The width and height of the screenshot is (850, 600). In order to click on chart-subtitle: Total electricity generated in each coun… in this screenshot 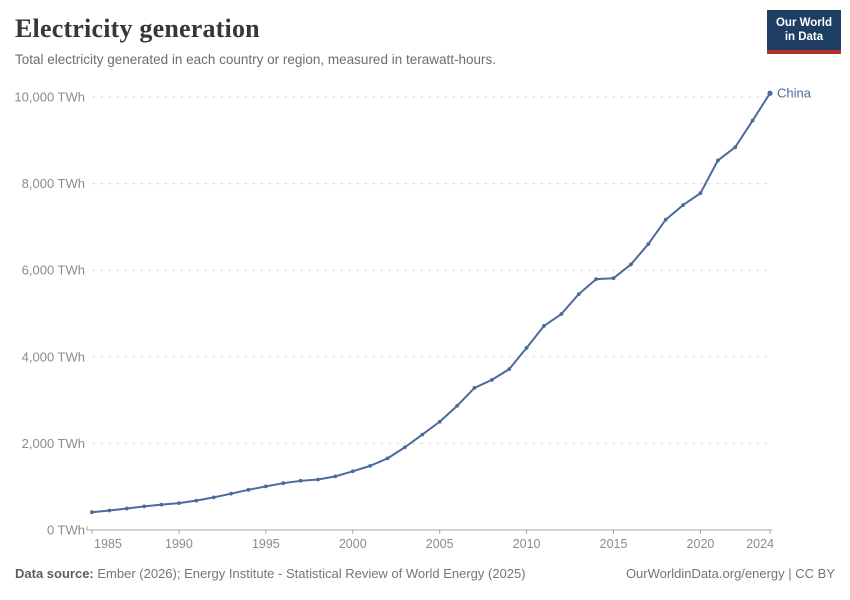, I will do `click(255, 59)`.